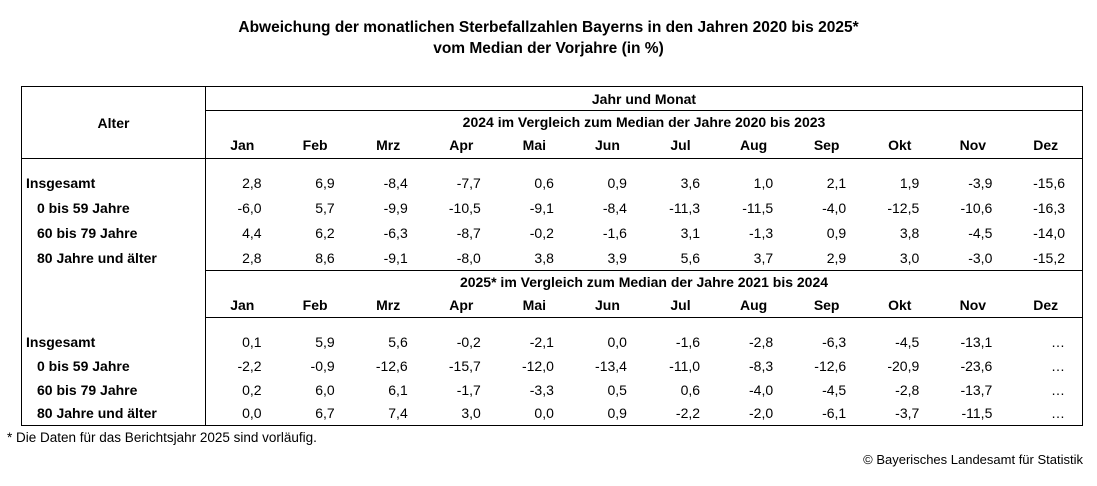 The height and width of the screenshot is (486, 1097). I want to click on table-cell: -8,7, so click(468, 233).